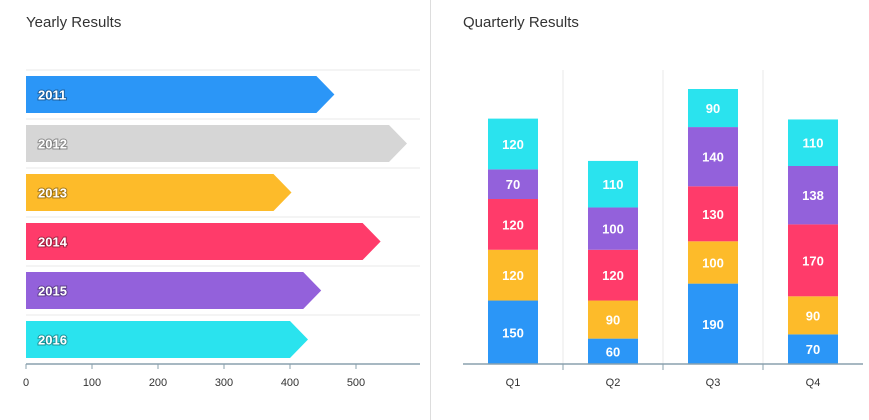  Describe the element at coordinates (52, 291) in the screenshot. I see `bar-label-2015: 2015` at that location.